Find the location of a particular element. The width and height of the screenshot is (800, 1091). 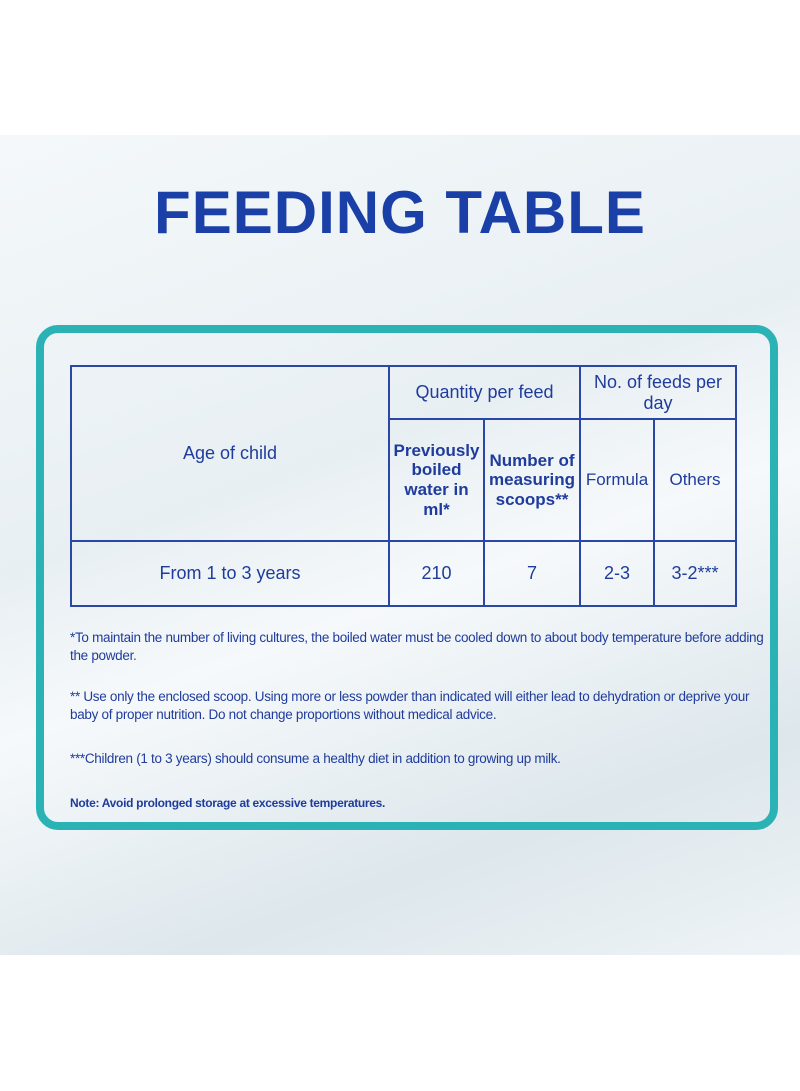

header-cell: Previously boiled water in ml* is located at coordinates (436, 480).